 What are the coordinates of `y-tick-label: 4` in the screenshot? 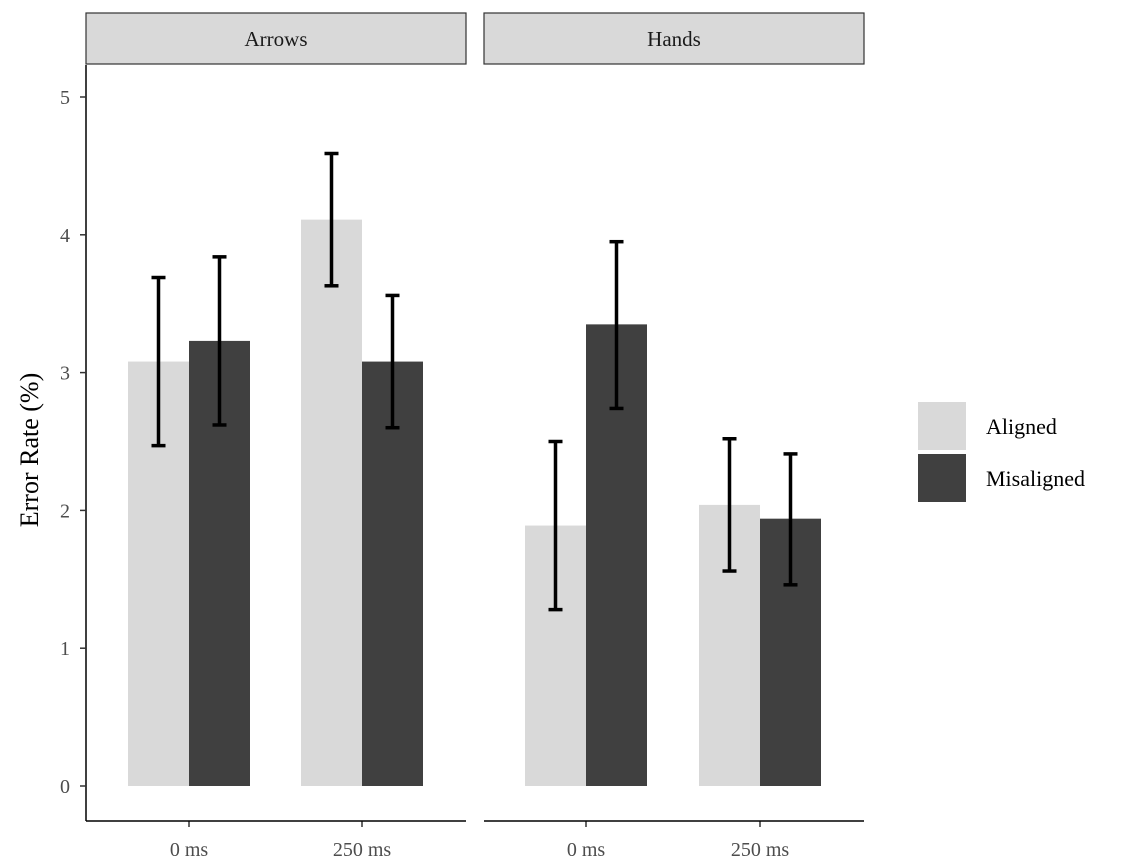 It's located at (65, 236).